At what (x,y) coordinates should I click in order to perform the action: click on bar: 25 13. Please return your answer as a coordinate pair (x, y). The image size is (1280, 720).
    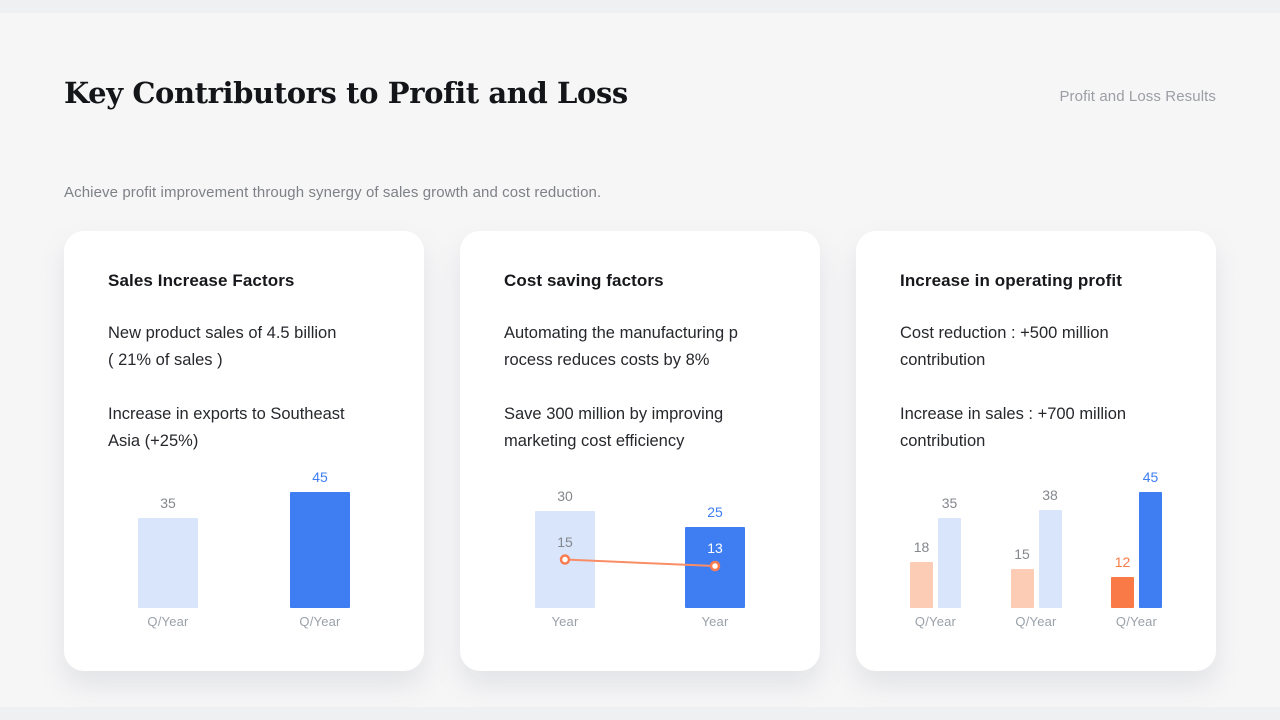
    Looking at the image, I should click on (715, 556).